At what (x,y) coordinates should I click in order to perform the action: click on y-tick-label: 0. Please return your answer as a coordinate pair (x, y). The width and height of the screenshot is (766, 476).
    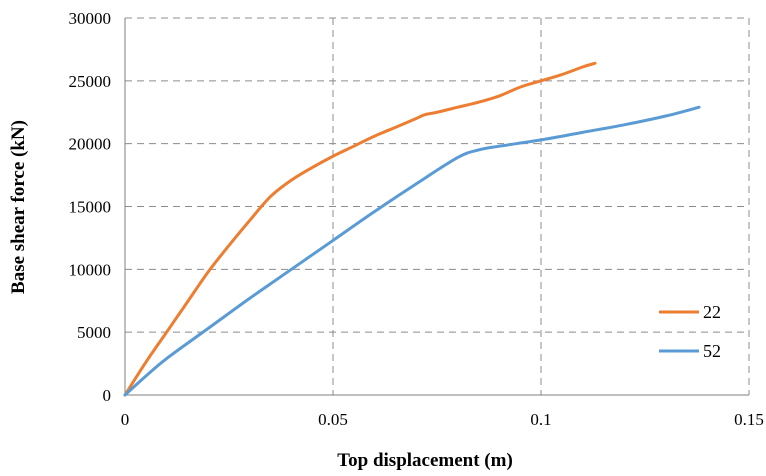
    Looking at the image, I should click on (107, 395).